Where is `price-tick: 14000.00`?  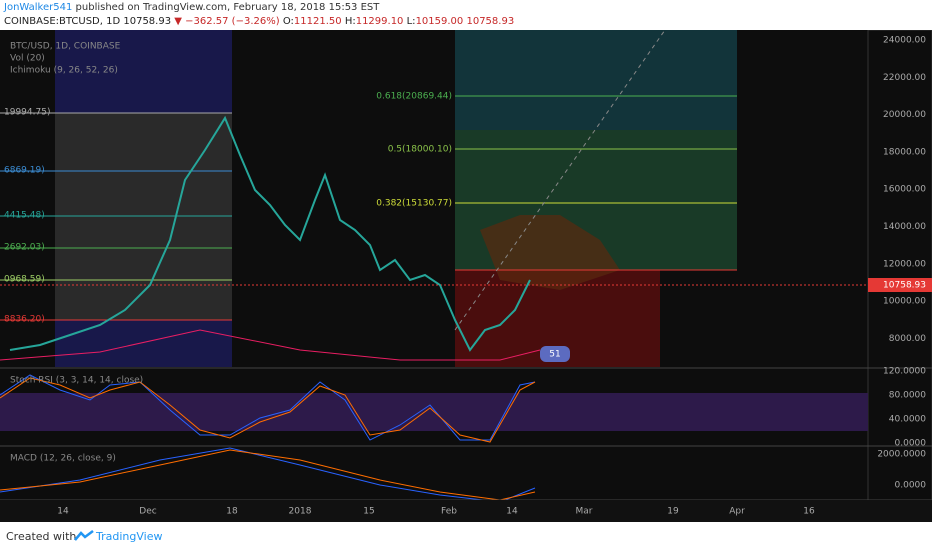 price-tick: 14000.00 is located at coordinates (904, 227).